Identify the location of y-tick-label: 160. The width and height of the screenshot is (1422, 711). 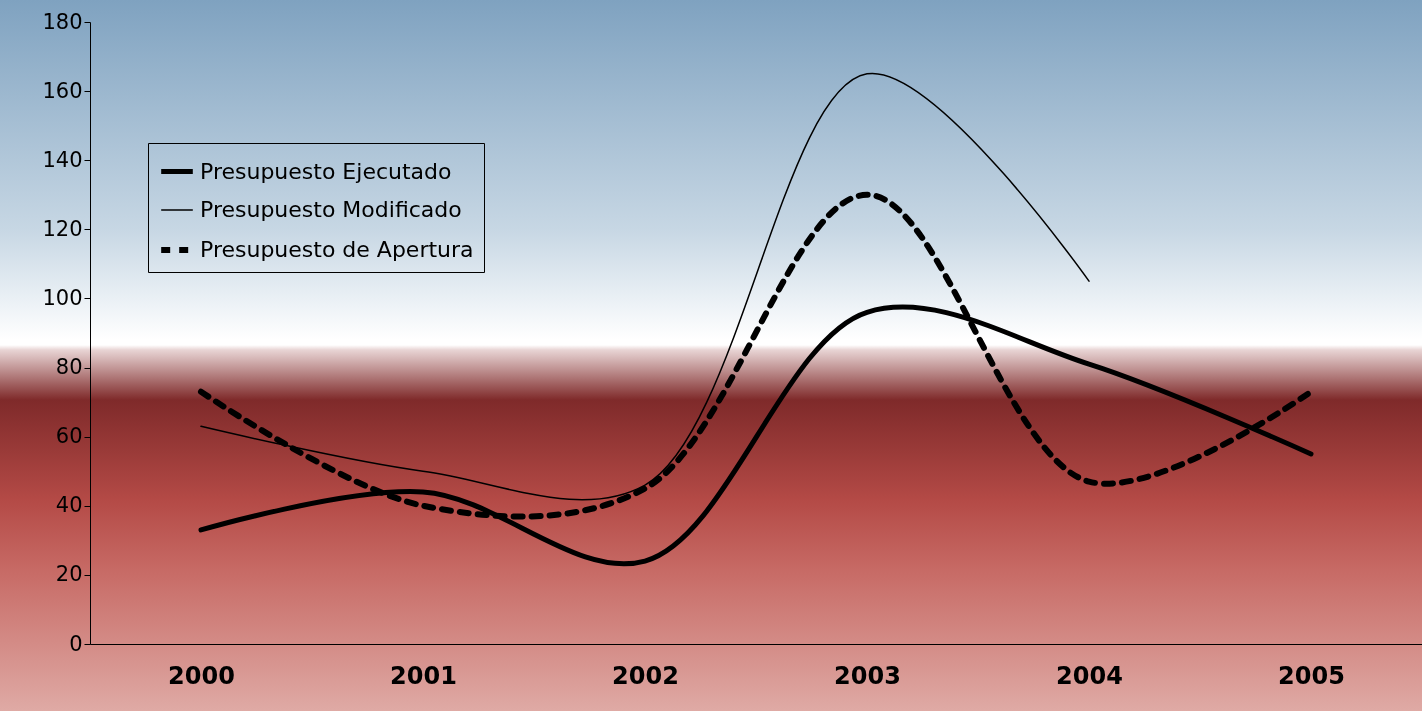
(62, 90).